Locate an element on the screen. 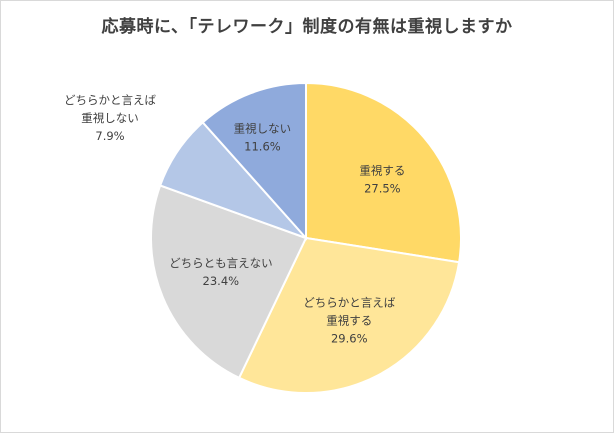  slice-value-label: 23.4% is located at coordinates (221, 281).